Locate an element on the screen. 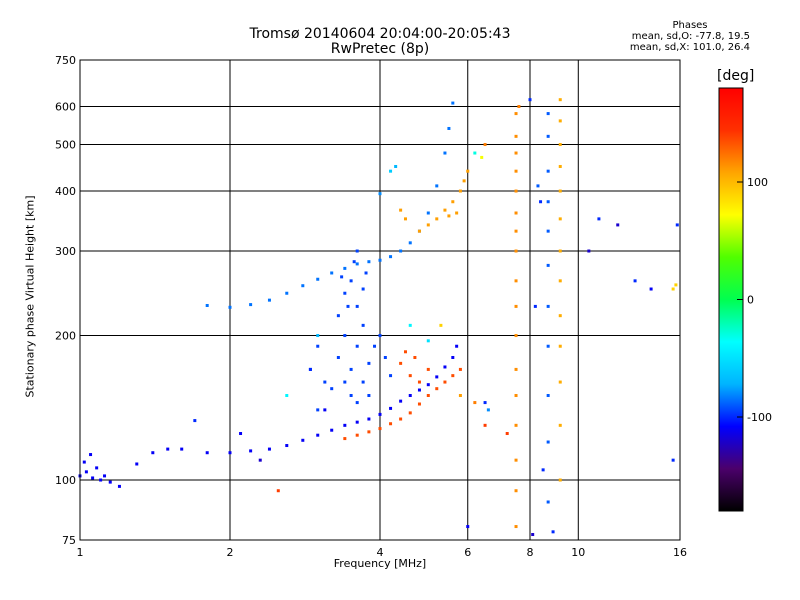 This screenshot has height=600, width=800. x-tick-label: 2 is located at coordinates (230, 552).